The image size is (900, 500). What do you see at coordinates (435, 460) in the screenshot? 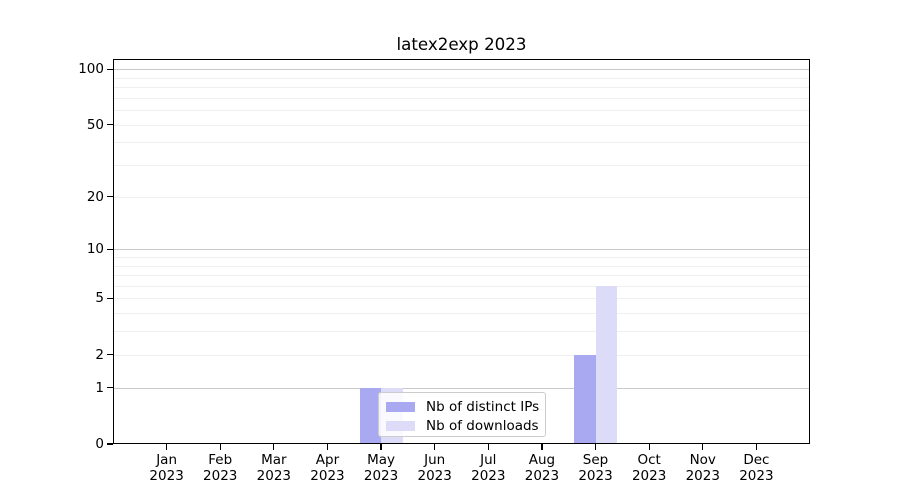
I see `x-tick-label-line: Jun` at bounding box center [435, 460].